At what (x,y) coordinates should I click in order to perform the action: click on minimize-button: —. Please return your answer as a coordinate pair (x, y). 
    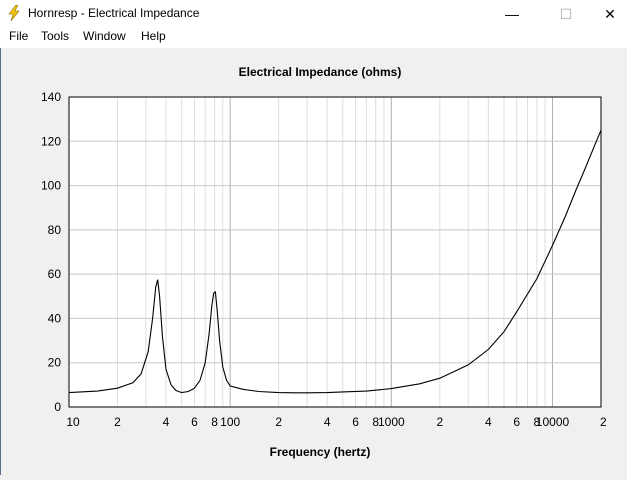
    Looking at the image, I should click on (512, 14).